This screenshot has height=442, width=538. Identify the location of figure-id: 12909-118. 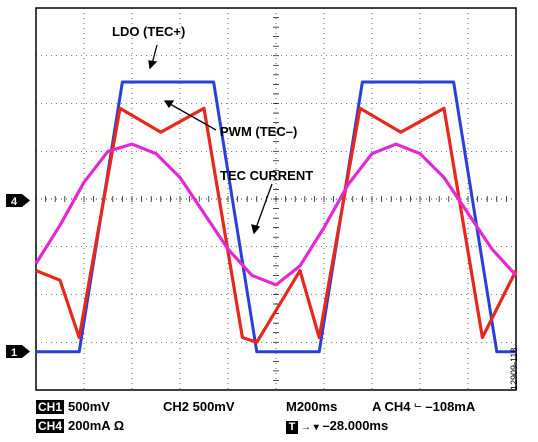
(514, 368).